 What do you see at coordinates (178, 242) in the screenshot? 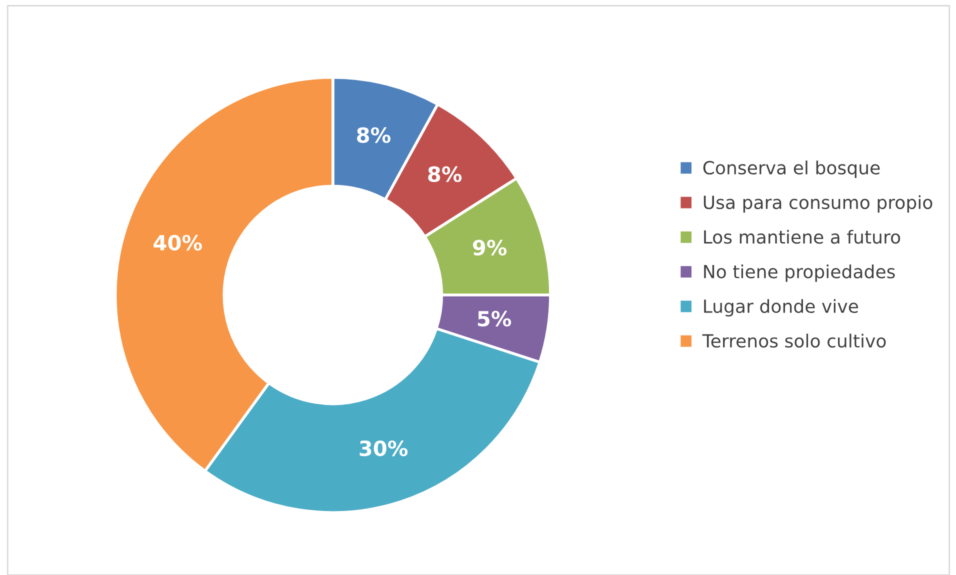
I see `data-label: 40%` at bounding box center [178, 242].